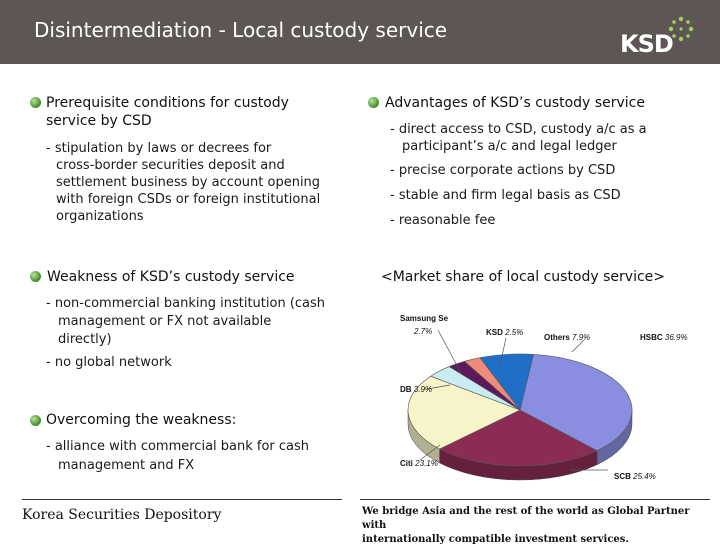 The image size is (720, 547). What do you see at coordinates (182, 499) in the screenshot?
I see `footer-divider-left` at bounding box center [182, 499].